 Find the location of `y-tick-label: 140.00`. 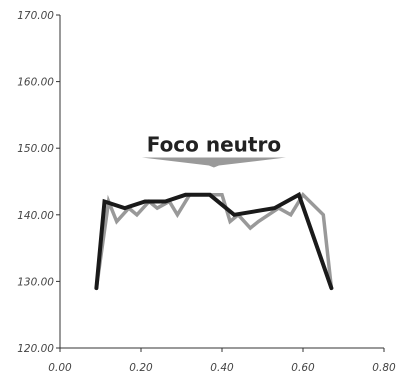

y-tick-label: 140.00 is located at coordinates (35, 216).